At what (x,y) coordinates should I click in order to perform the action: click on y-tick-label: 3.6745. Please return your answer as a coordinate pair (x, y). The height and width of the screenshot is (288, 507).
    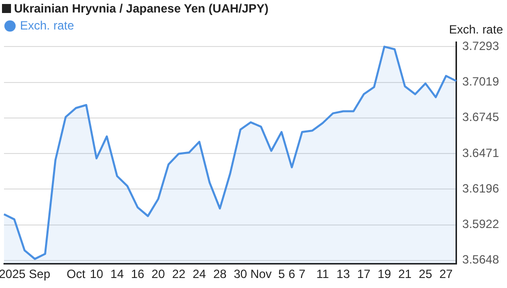
    Looking at the image, I should click on (481, 117).